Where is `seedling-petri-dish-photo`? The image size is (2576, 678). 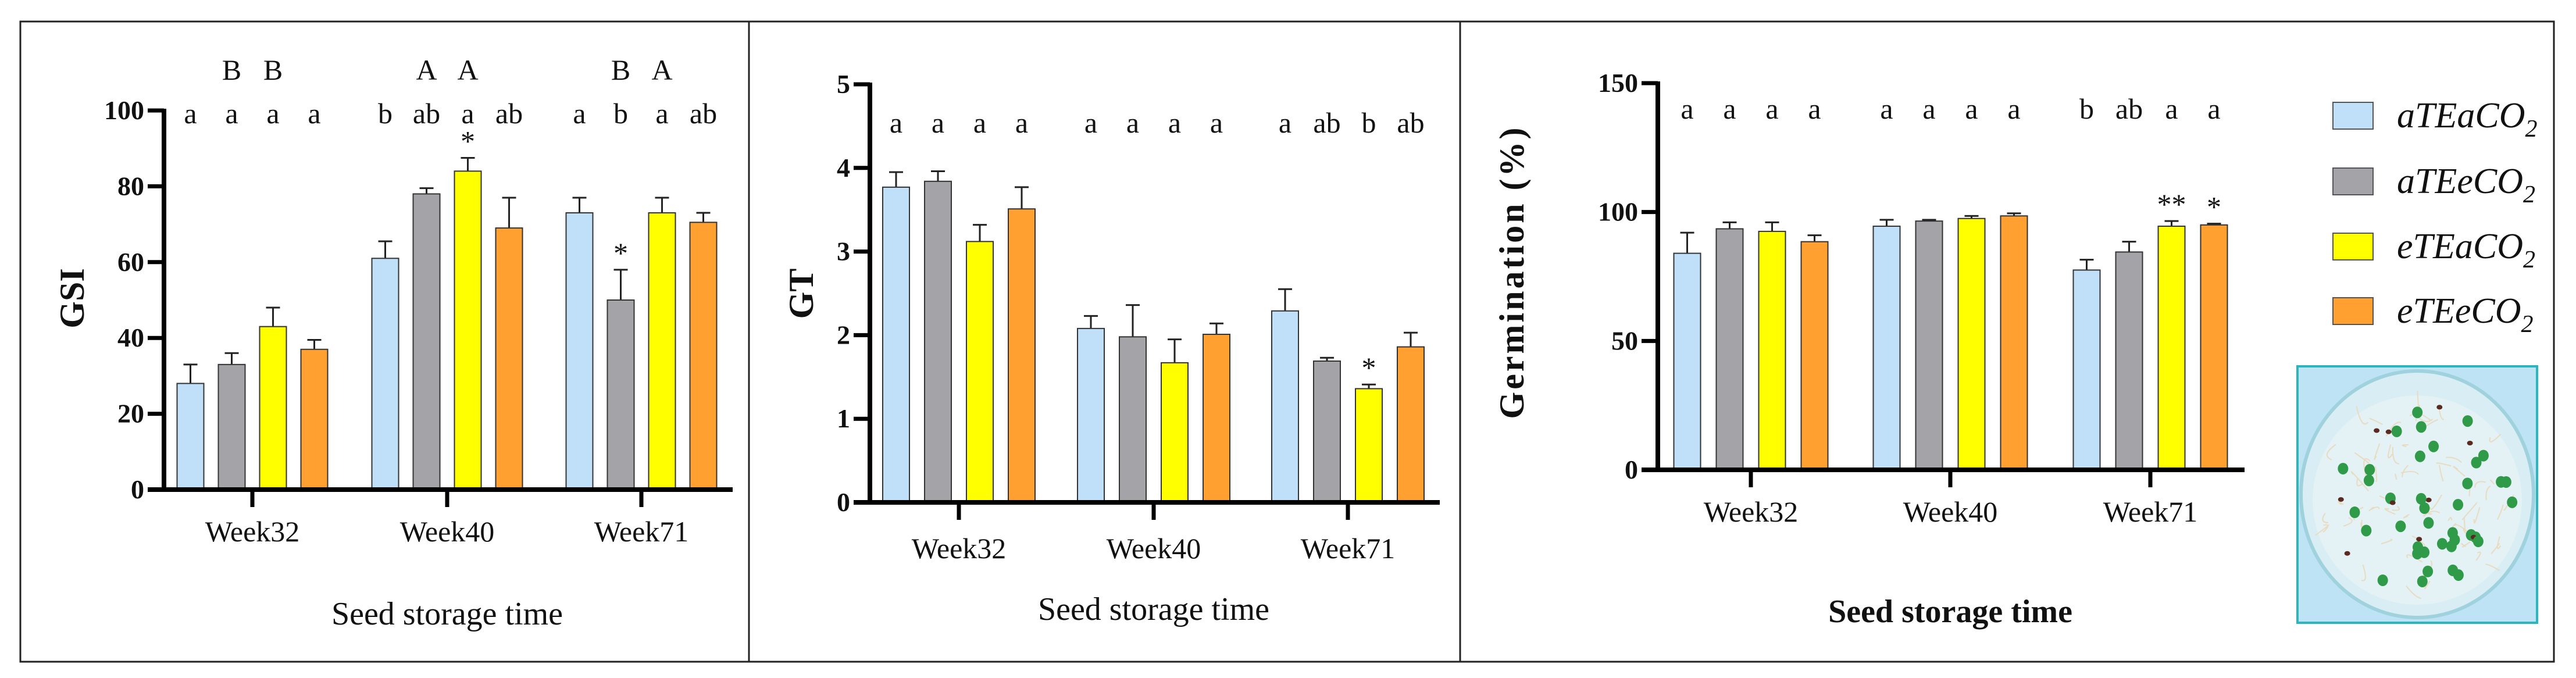
seedling-petri-dish-photo is located at coordinates (2417, 495).